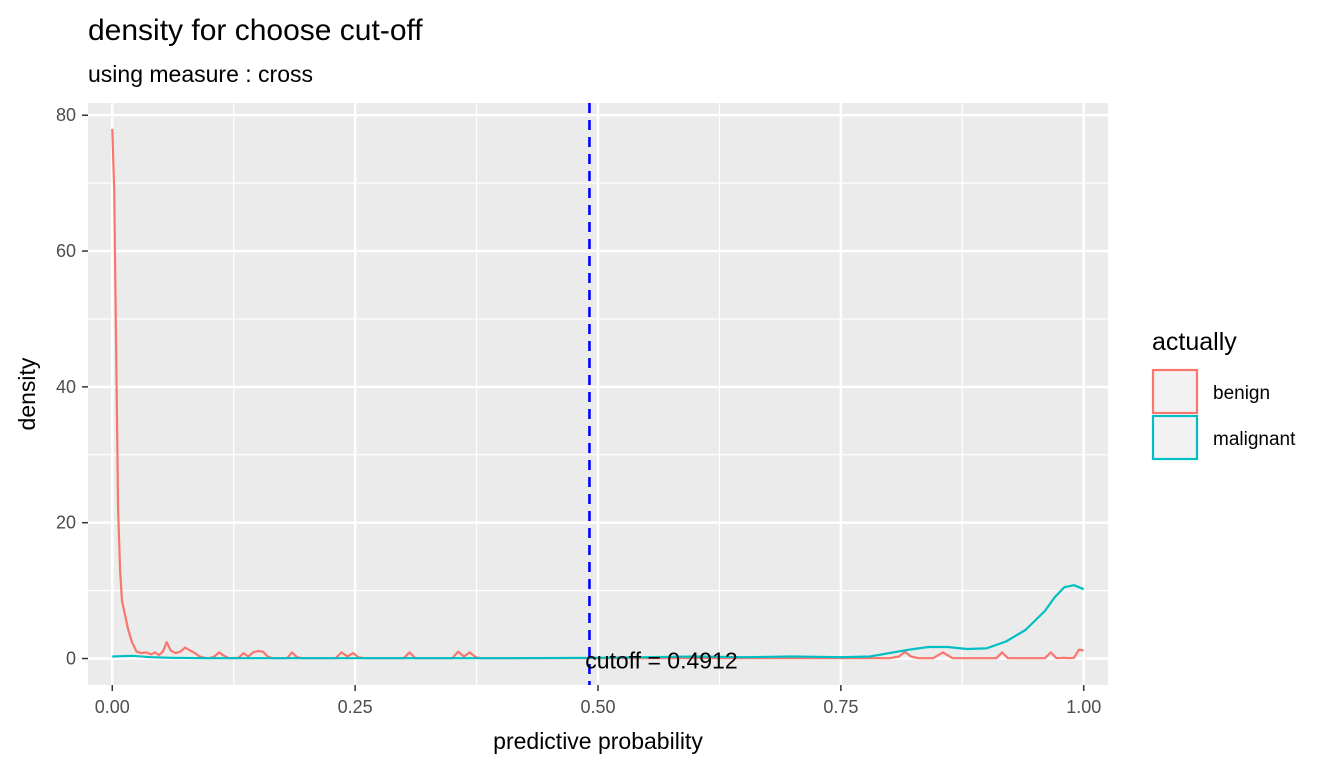 This screenshot has height=768, width=1344. I want to click on legend-key-benign, so click(1175, 391).